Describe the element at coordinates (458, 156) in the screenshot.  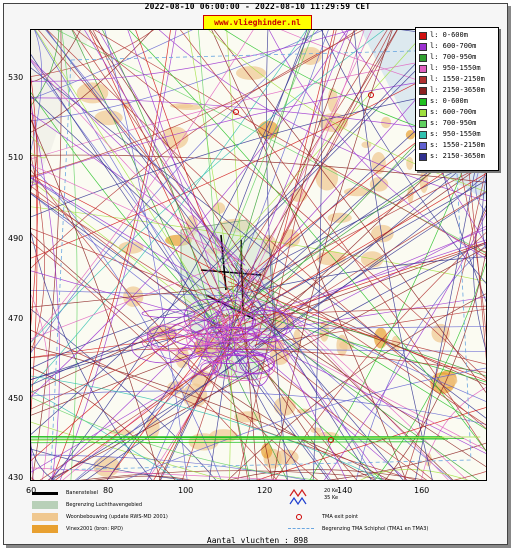
I see `legend-item: s: 2150-3650m` at that location.